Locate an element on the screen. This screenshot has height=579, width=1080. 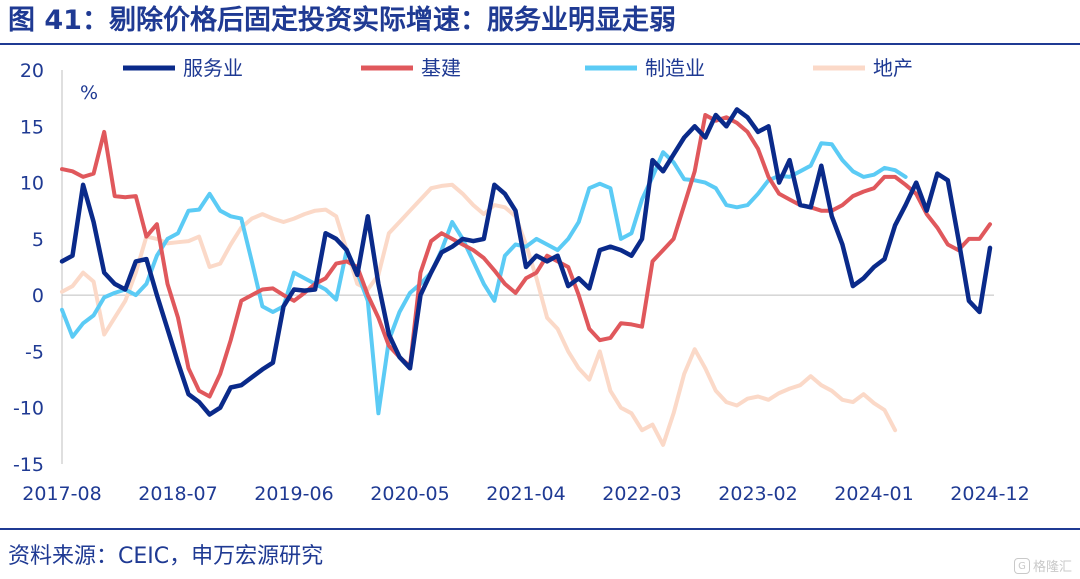
legend-label: 服务业 is located at coordinates (213, 68).